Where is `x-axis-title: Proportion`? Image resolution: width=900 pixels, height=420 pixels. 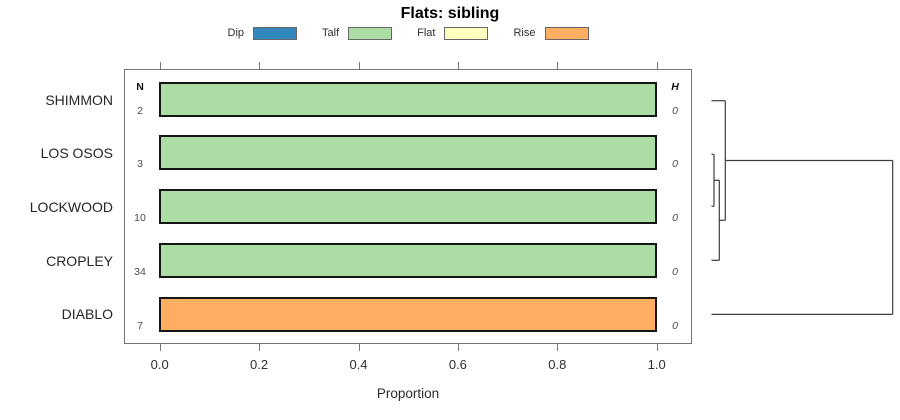 x-axis-title: Proportion is located at coordinates (408, 393).